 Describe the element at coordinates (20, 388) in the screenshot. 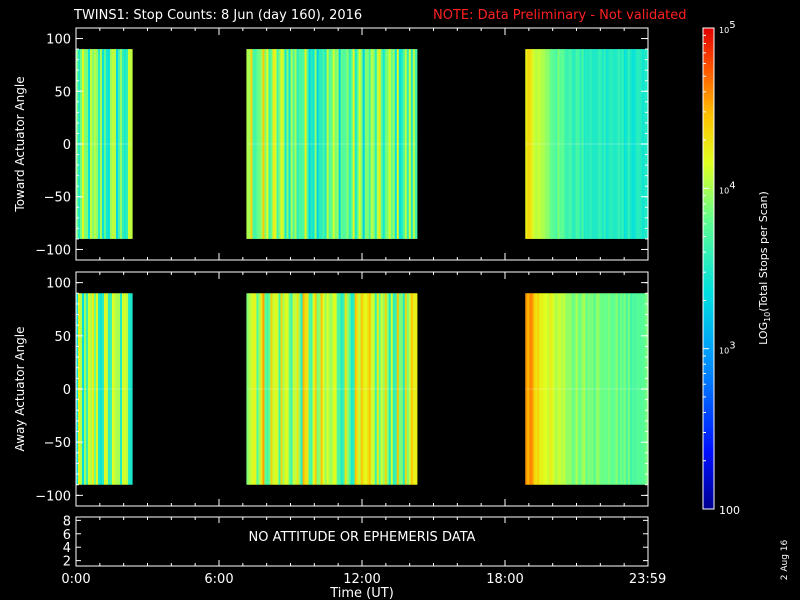

I see `y-axis-label: Away Actuator Angle` at that location.